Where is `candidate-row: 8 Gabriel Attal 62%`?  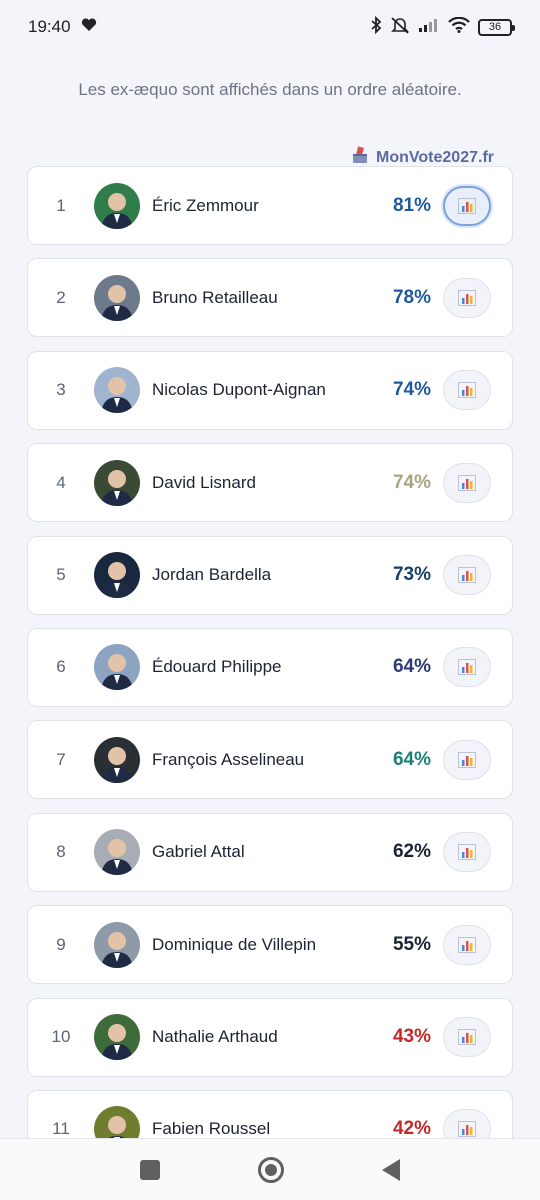 candidate-row: 8 Gabriel Attal 62% is located at coordinates (270, 852).